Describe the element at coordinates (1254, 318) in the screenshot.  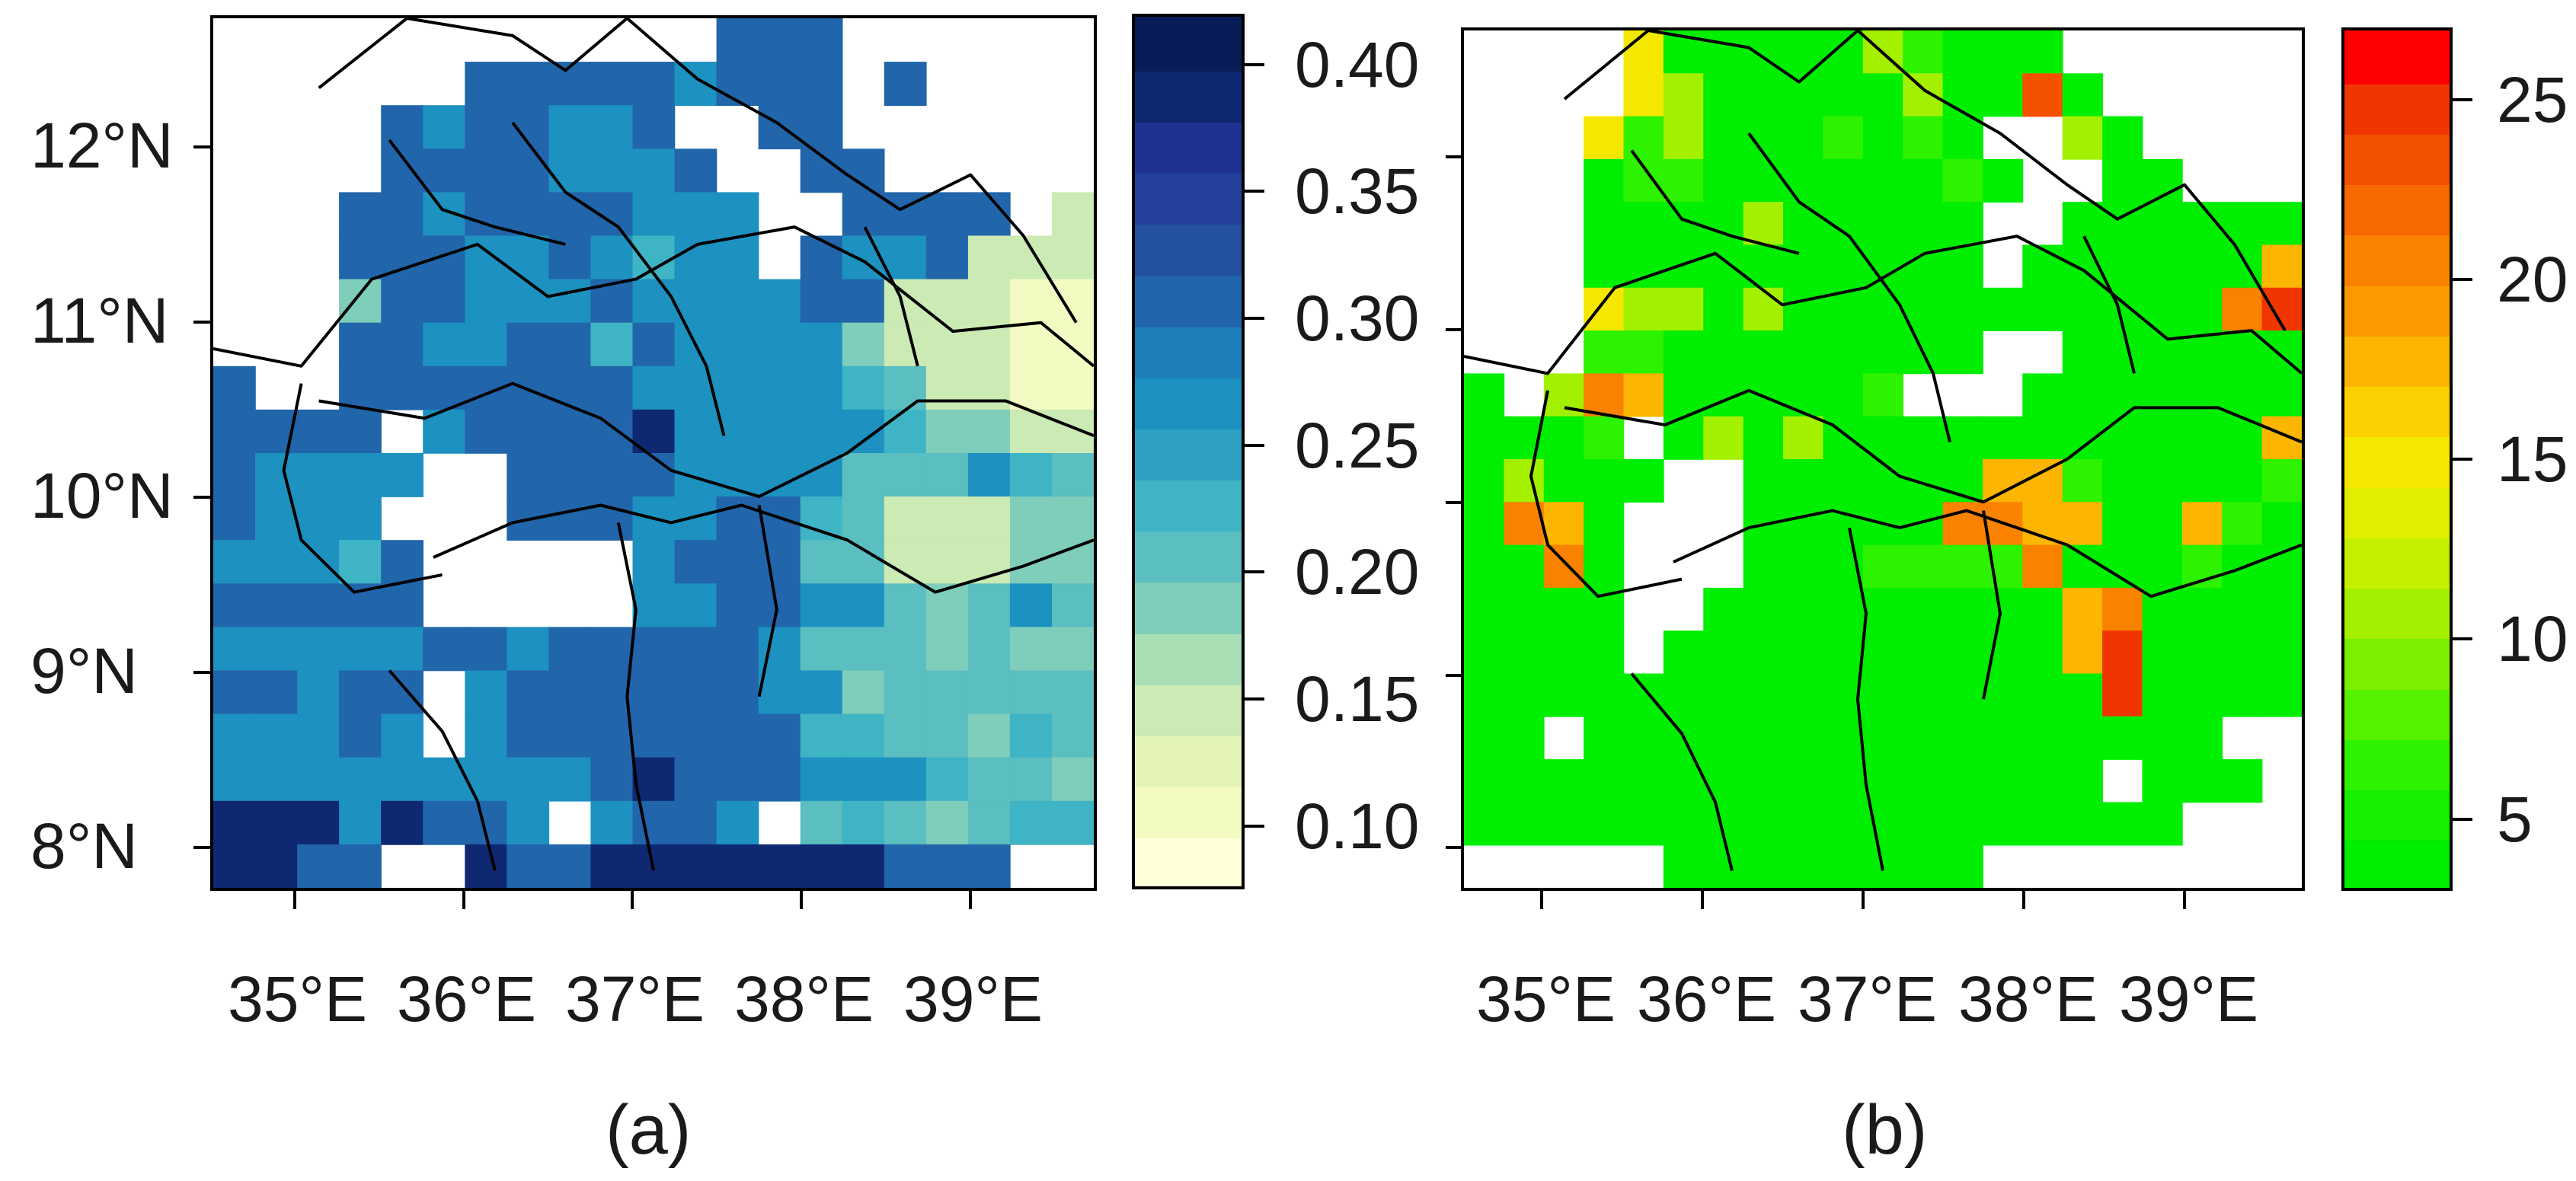
I see `colorbar-tick-a` at that location.